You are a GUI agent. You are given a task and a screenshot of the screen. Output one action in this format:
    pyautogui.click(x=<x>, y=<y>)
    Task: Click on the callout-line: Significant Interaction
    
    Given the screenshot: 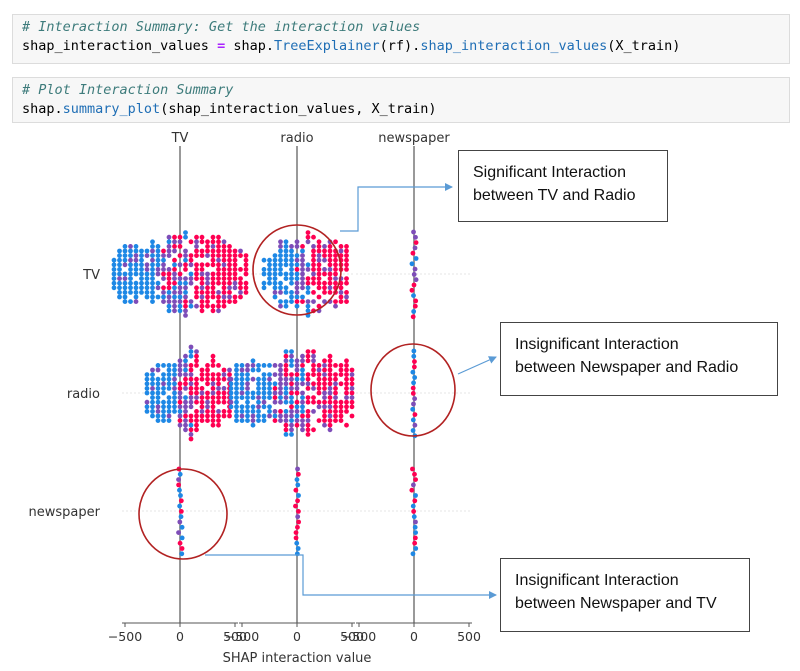 What is the action you would take?
    pyautogui.click(x=549, y=172)
    